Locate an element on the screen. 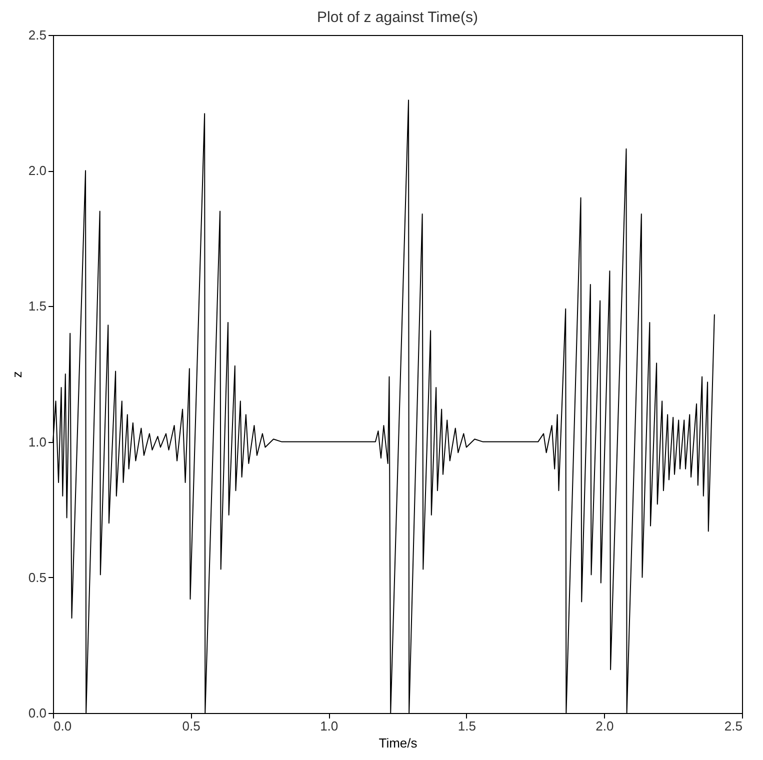  y-tick-label: 2.0 is located at coordinates (37, 170).